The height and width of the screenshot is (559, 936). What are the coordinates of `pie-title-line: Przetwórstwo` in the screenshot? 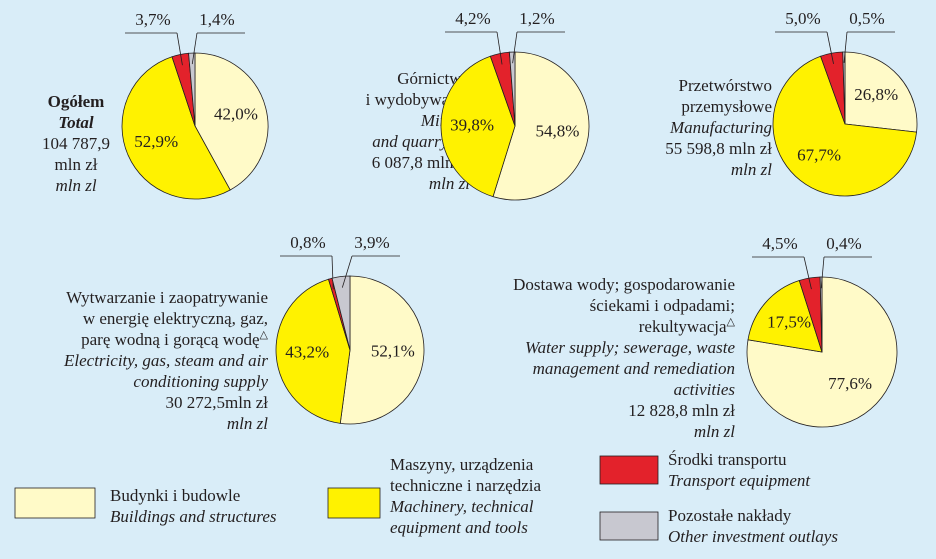 It's located at (725, 85).